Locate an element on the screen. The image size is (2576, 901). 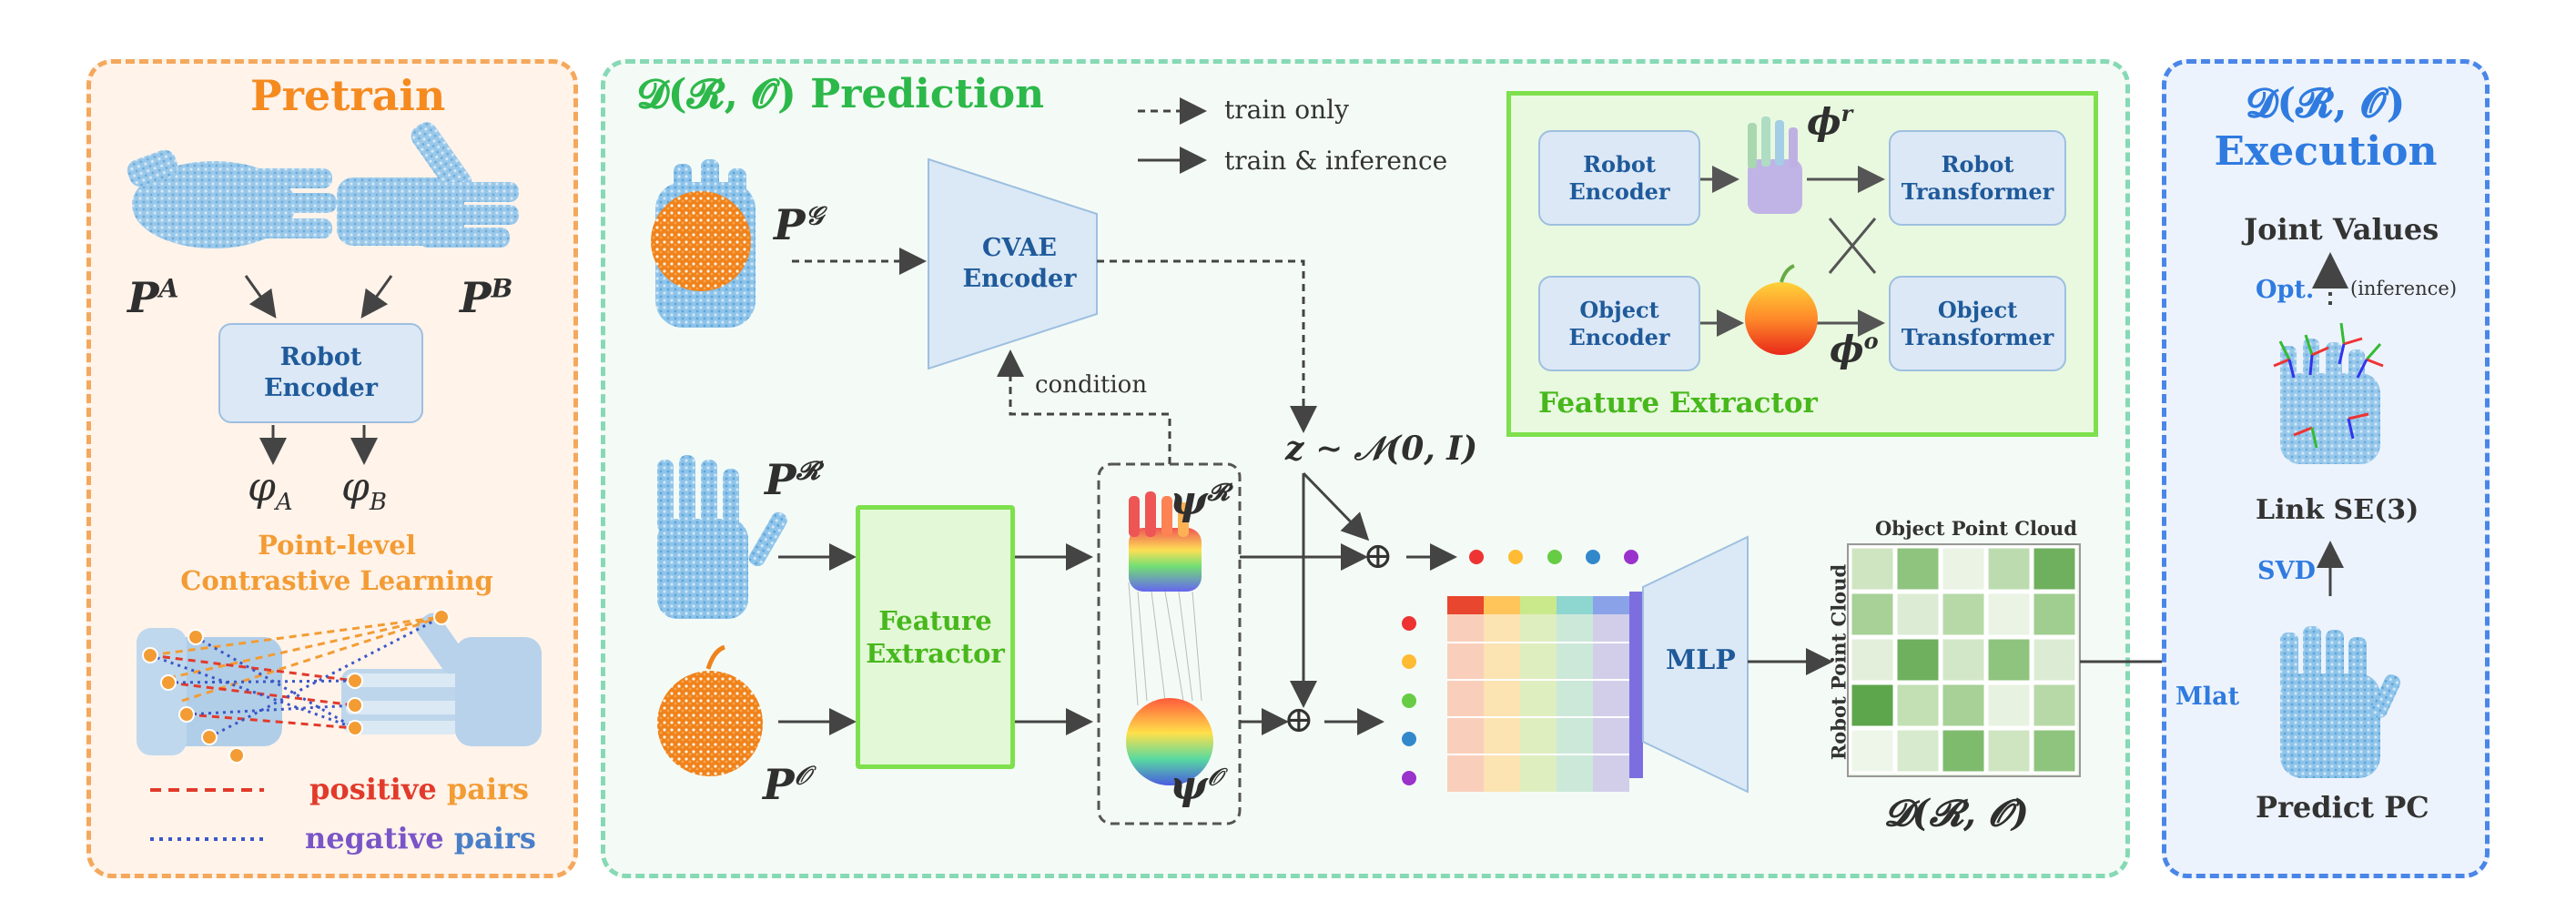
psi-r-hand is located at coordinates (1165, 541).